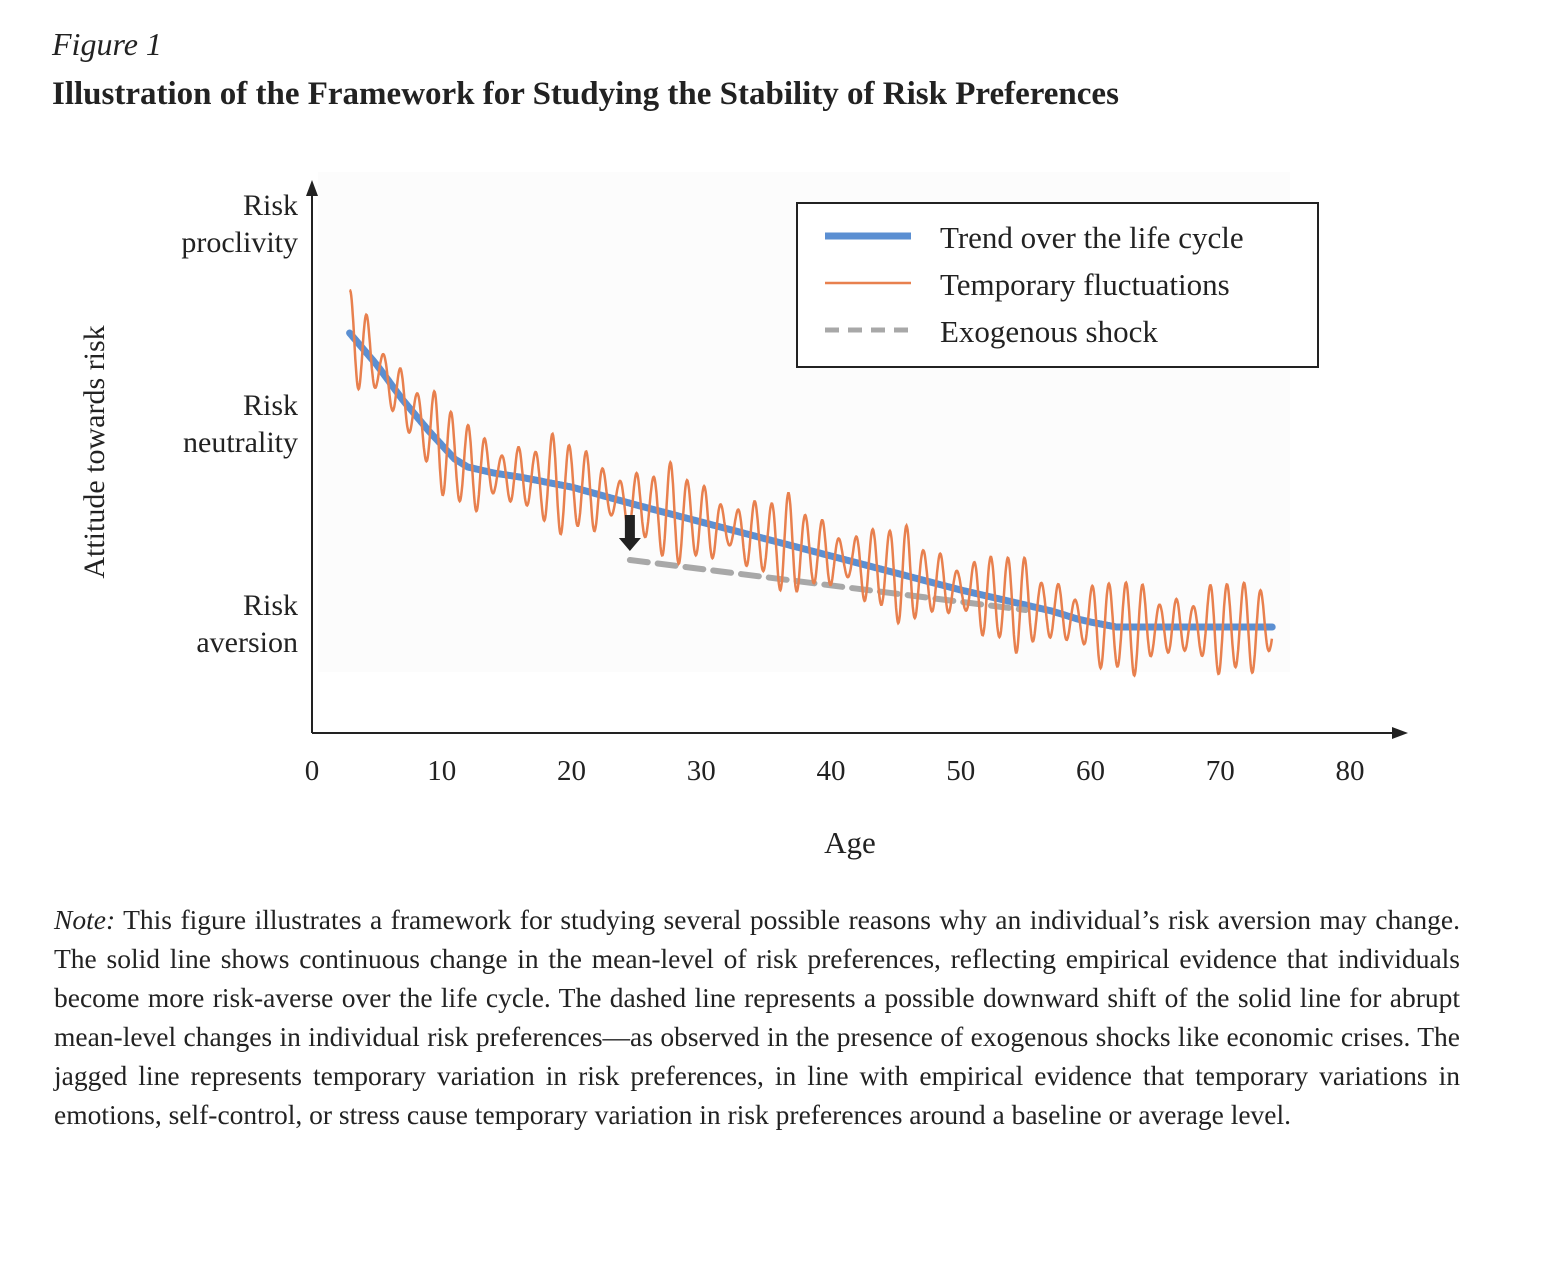 Image resolution: width=1548 pixels, height=1284 pixels. I want to click on y-category-label: neutrality, so click(240, 442).